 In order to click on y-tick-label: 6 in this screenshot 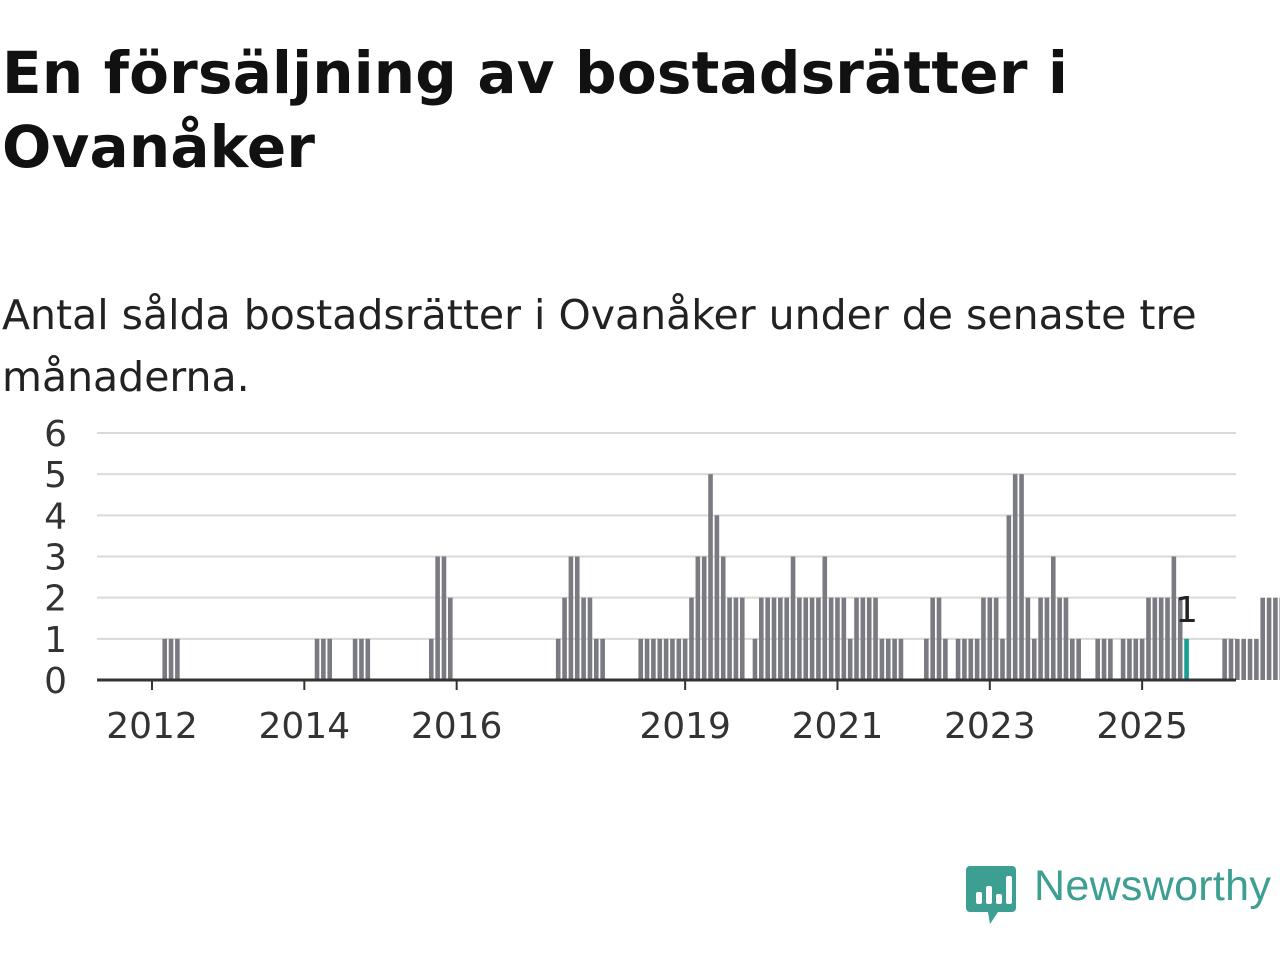, I will do `click(55, 434)`.